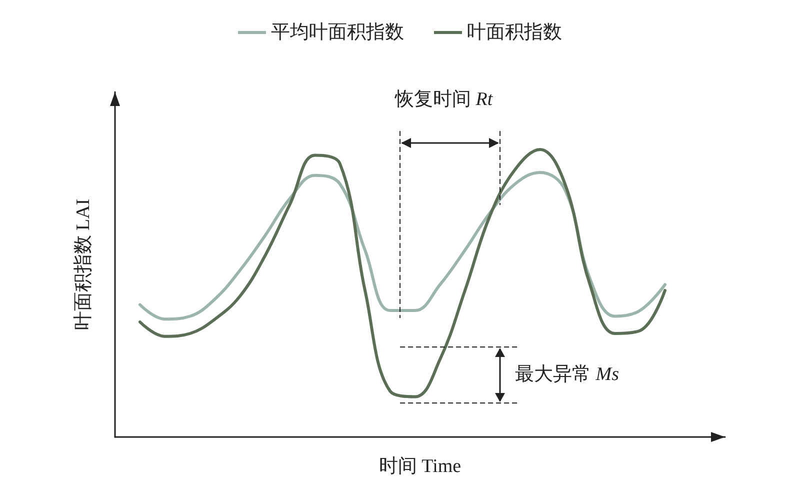  I want to click on legend-label: 平均叶面积指数, so click(337, 32).